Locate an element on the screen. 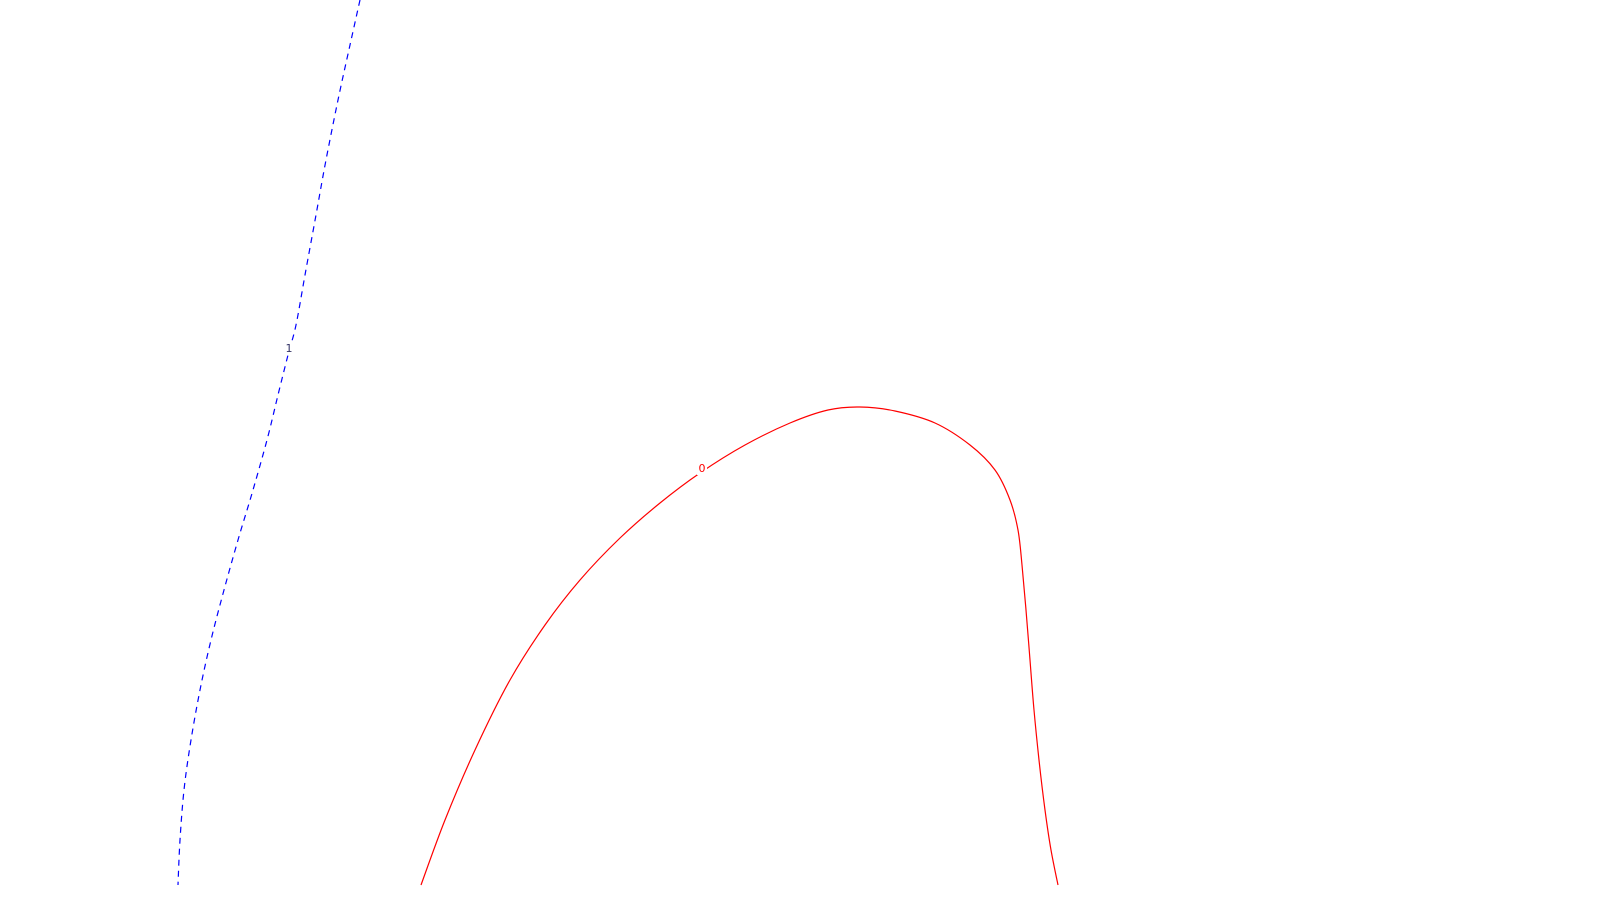  contour-label-level-1: 1 is located at coordinates (289, 348).